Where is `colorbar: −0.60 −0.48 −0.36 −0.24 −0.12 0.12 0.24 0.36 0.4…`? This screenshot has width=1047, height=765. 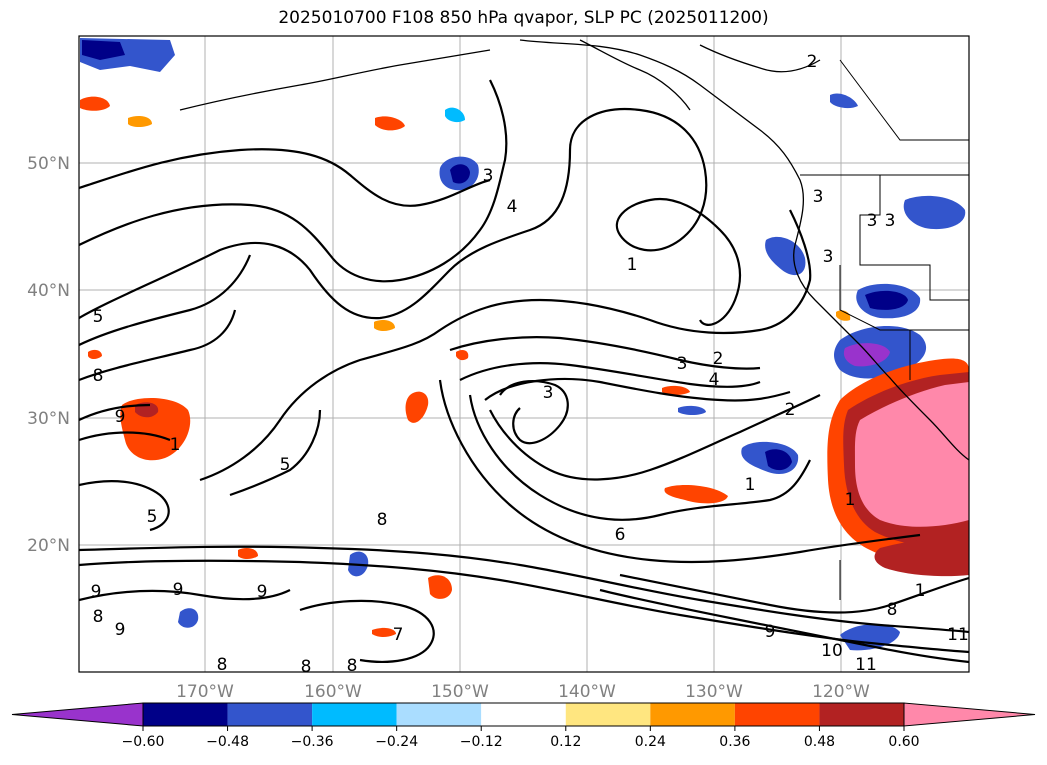 colorbar: −0.60 −0.48 −0.36 −0.24 −0.12 0.12 0.24 0.36 0.4… is located at coordinates (523, 726).